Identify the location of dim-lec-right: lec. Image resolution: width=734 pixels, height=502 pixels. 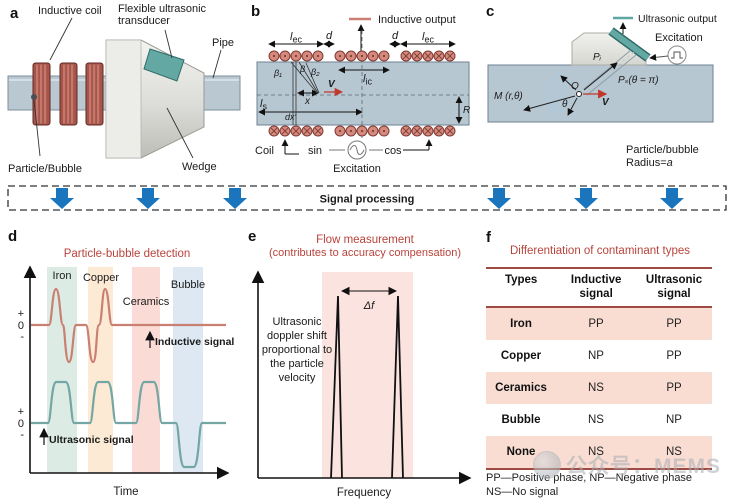
(428, 38).